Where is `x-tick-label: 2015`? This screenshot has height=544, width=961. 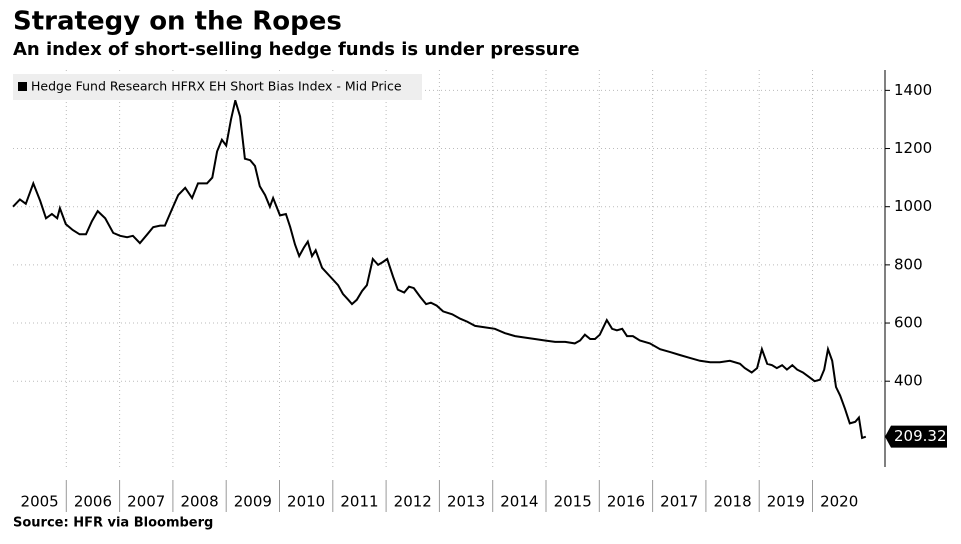
x-tick-label: 2015 is located at coordinates (573, 502).